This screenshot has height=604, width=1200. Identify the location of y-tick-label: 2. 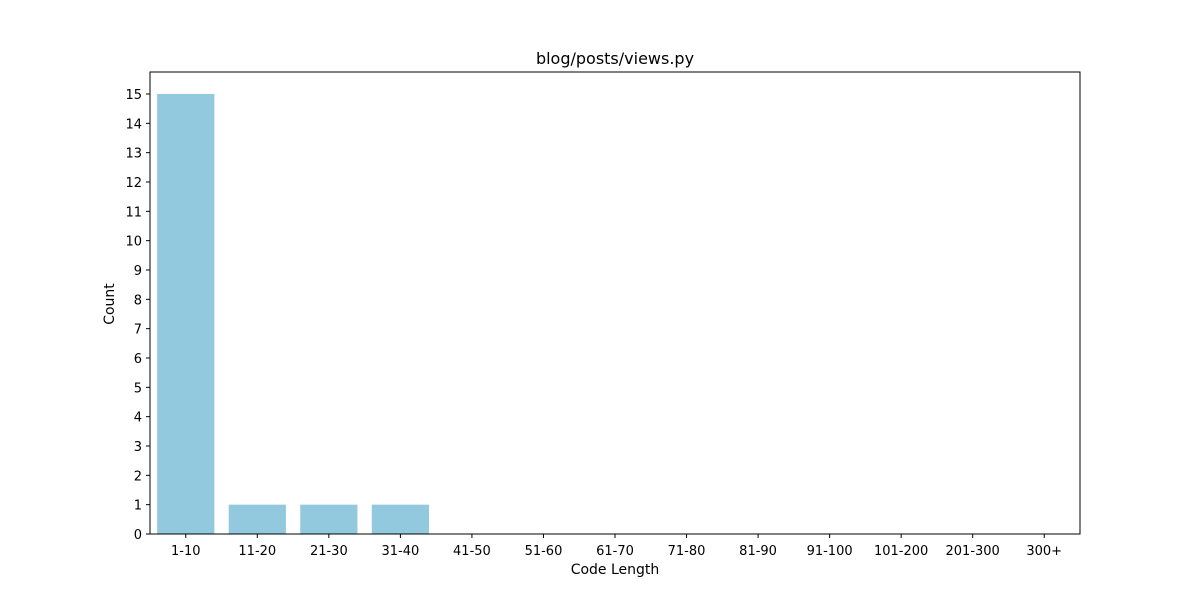
(138, 476).